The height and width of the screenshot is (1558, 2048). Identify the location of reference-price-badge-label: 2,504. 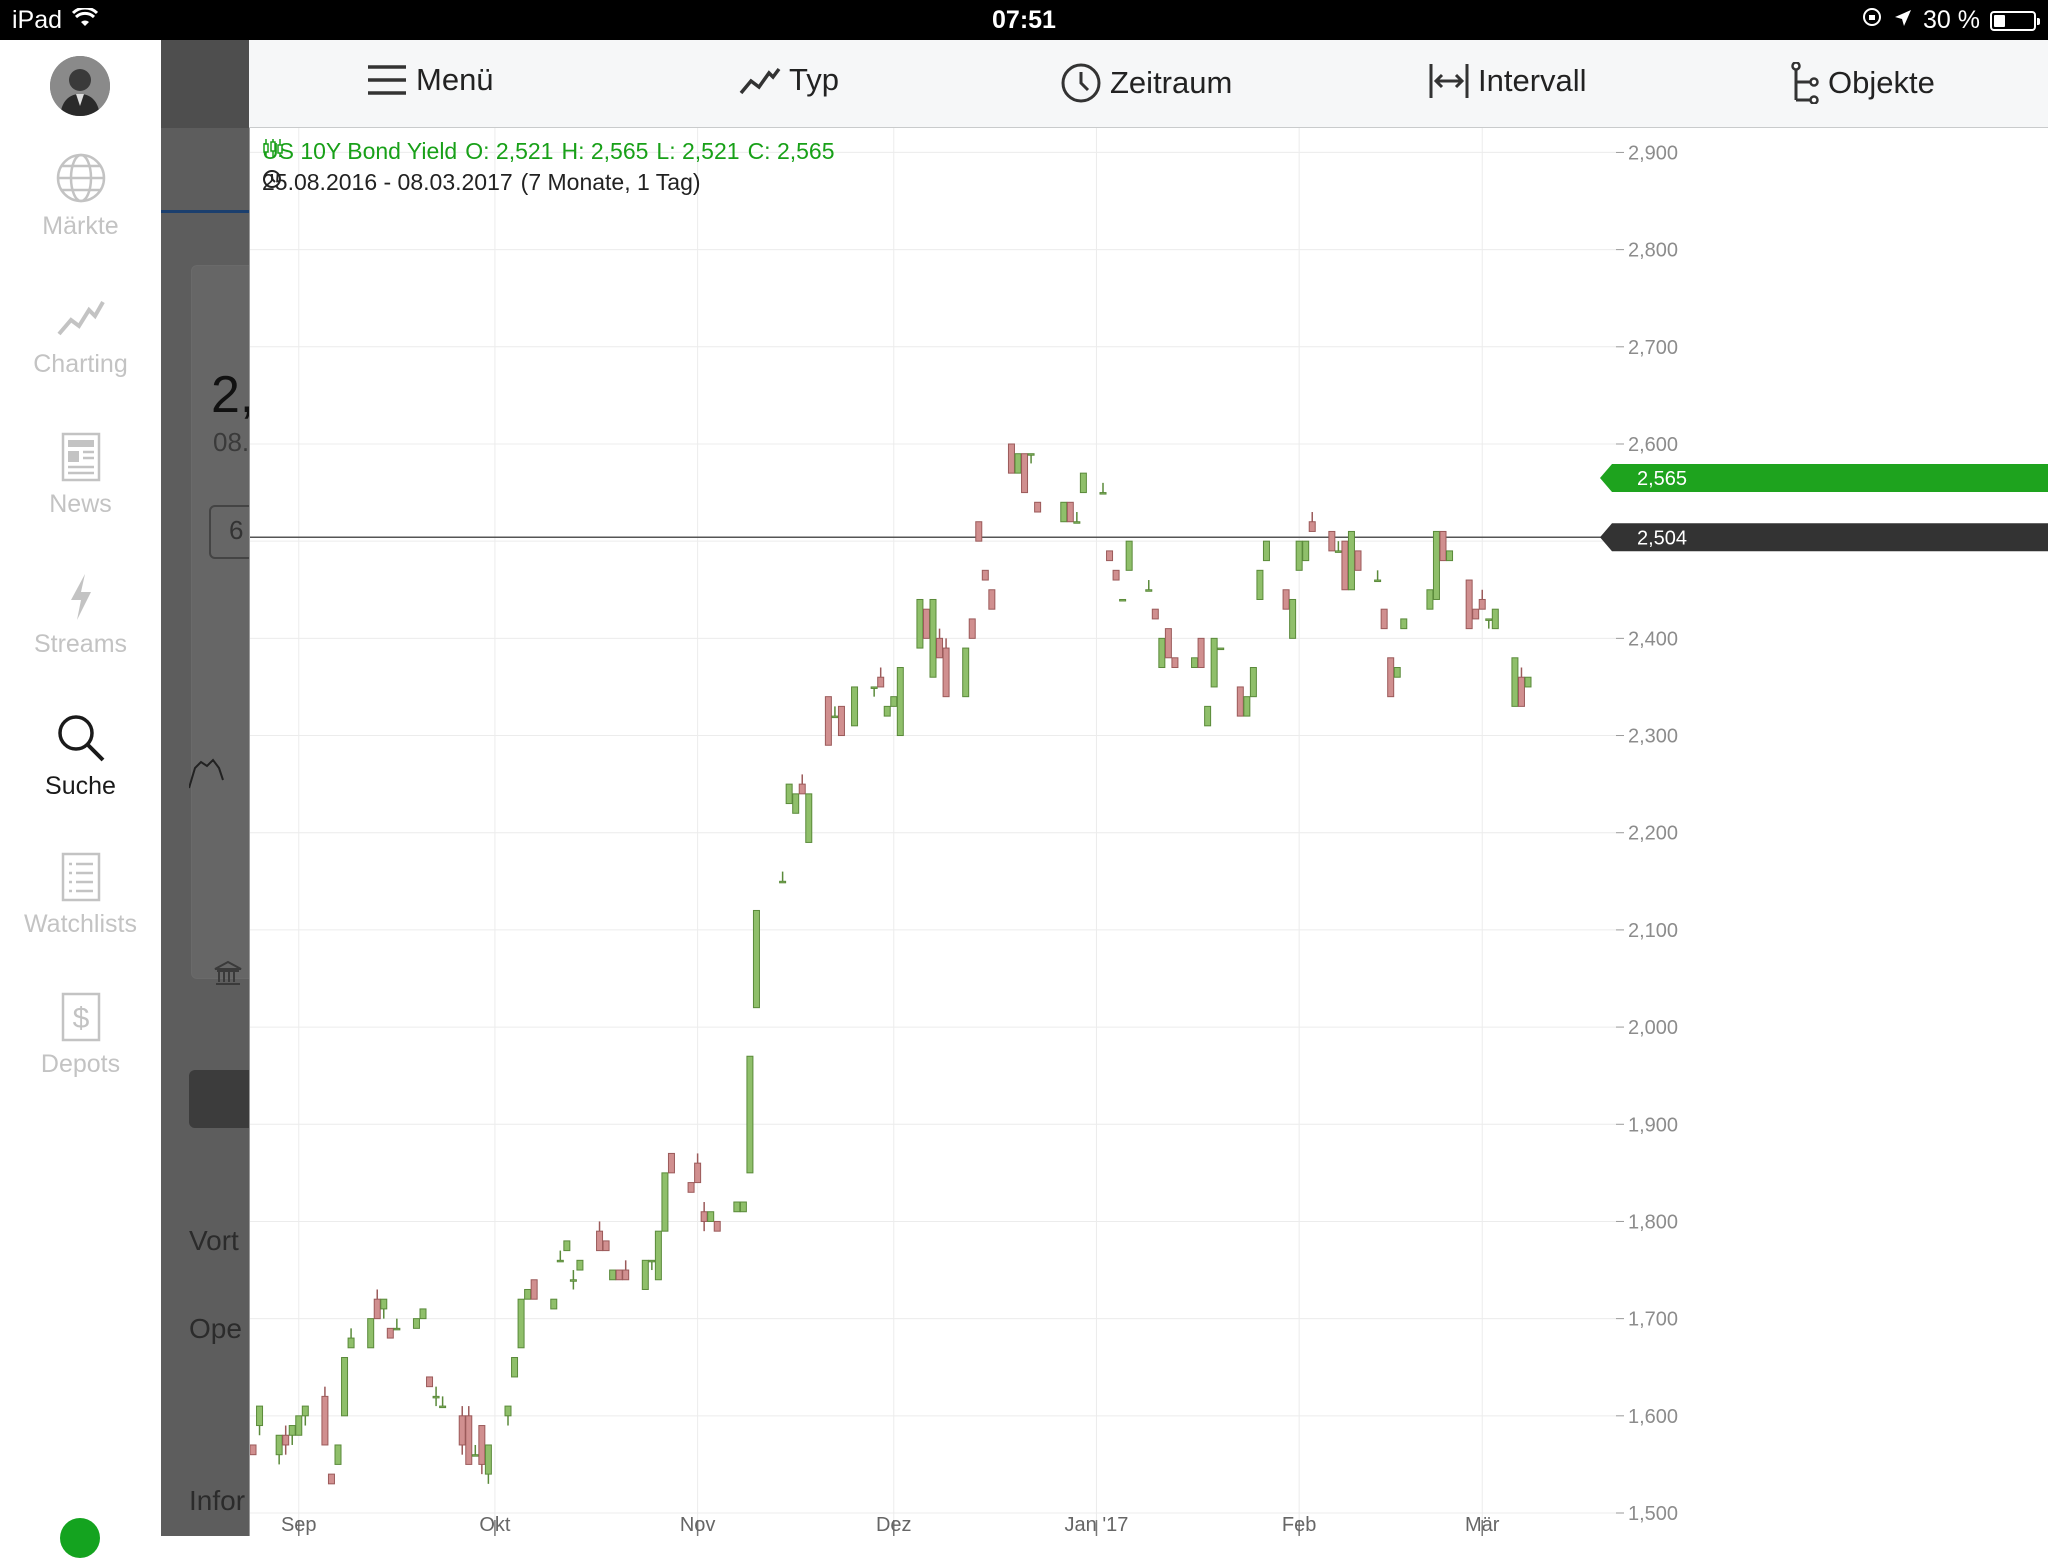
(1662, 538).